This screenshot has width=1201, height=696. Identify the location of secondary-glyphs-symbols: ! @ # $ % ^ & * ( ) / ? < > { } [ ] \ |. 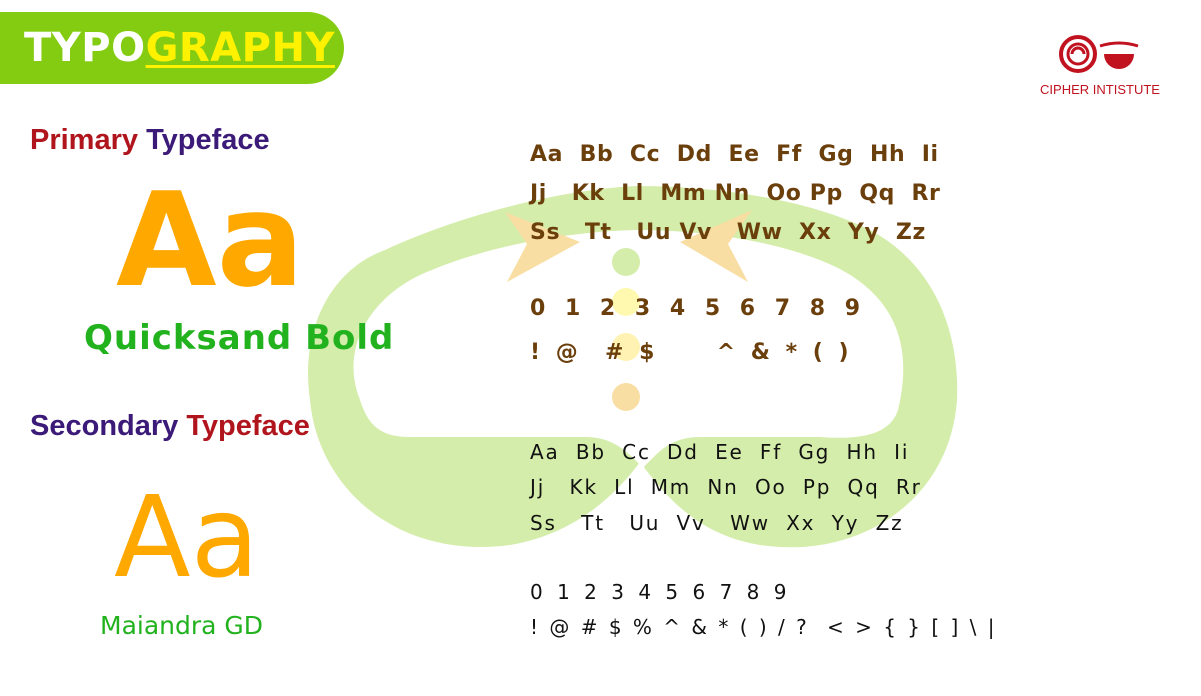
(764, 627).